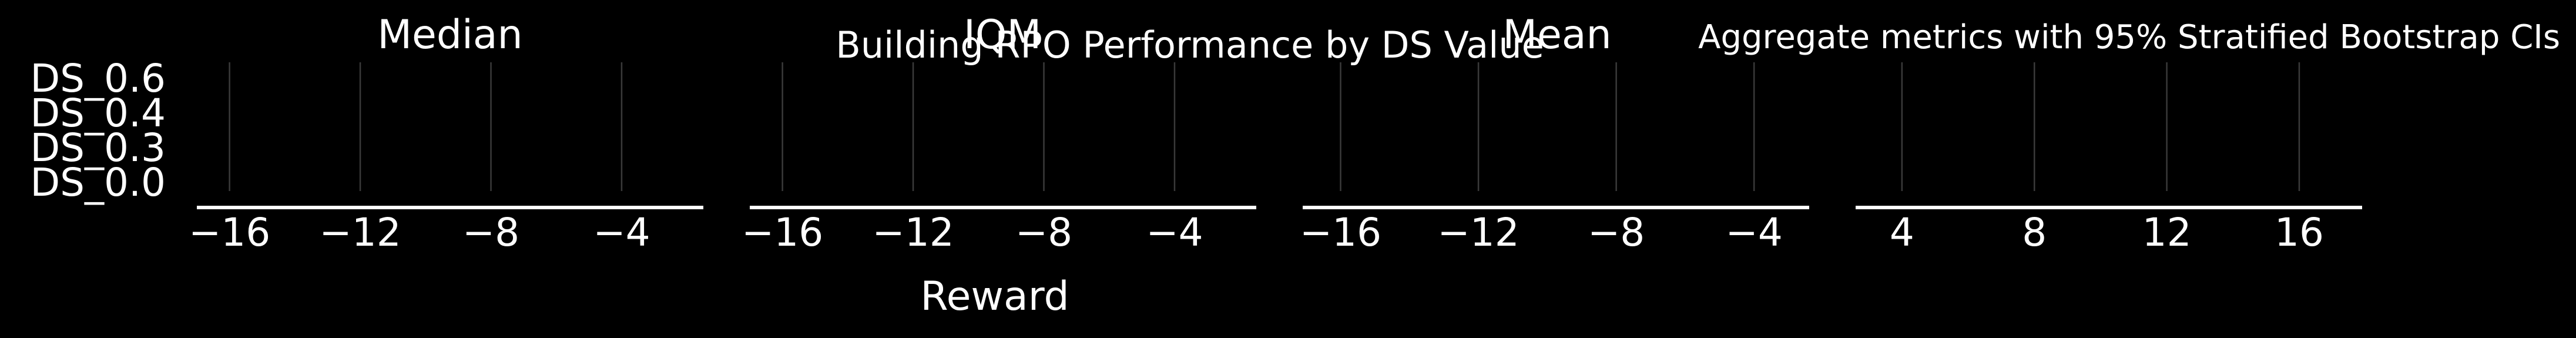 The image size is (2576, 338). What do you see at coordinates (98, 147) in the screenshot?
I see `y-tick-label: DS_0.3` at bounding box center [98, 147].